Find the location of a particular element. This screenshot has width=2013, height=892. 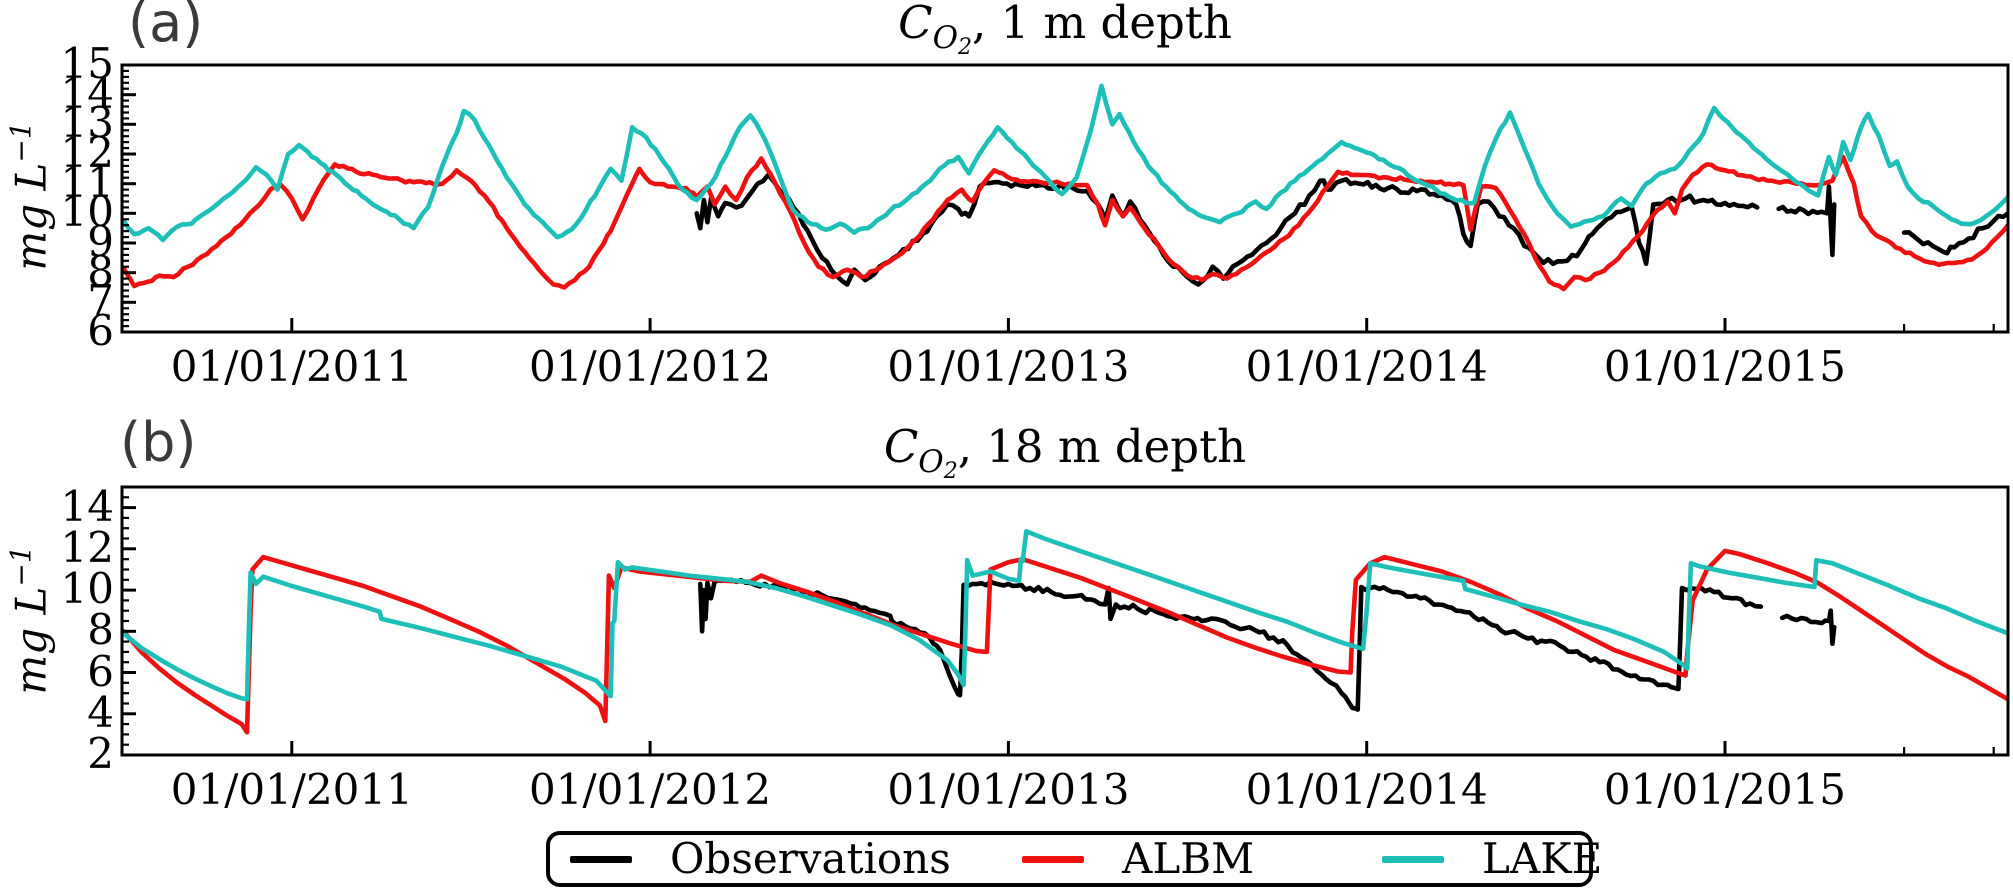

panel-a-tag: (a) is located at coordinates (166, 27).